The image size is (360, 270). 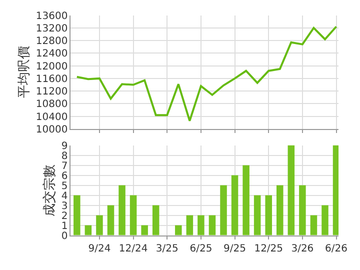 What do you see at coordinates (167, 248) in the screenshot?
I see `x-tick-label: 3/25` at bounding box center [167, 248].